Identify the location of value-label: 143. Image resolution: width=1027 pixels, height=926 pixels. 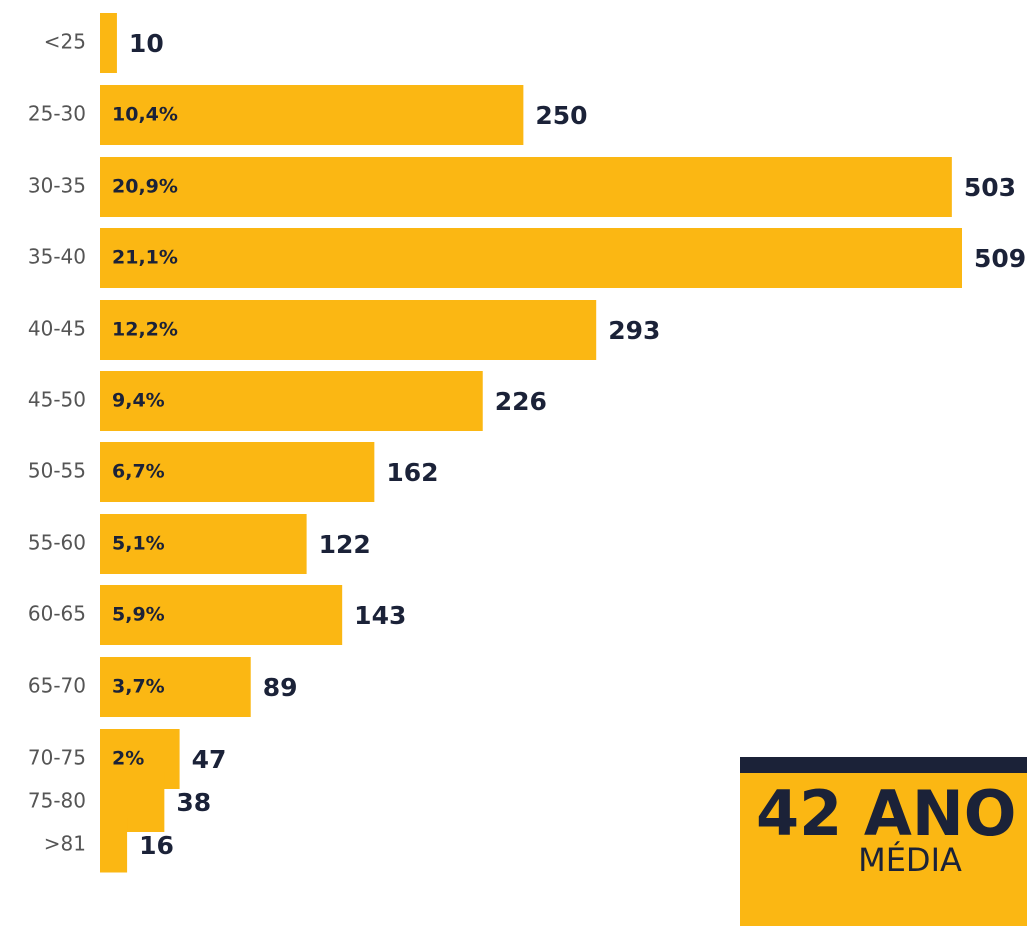
(380, 615).